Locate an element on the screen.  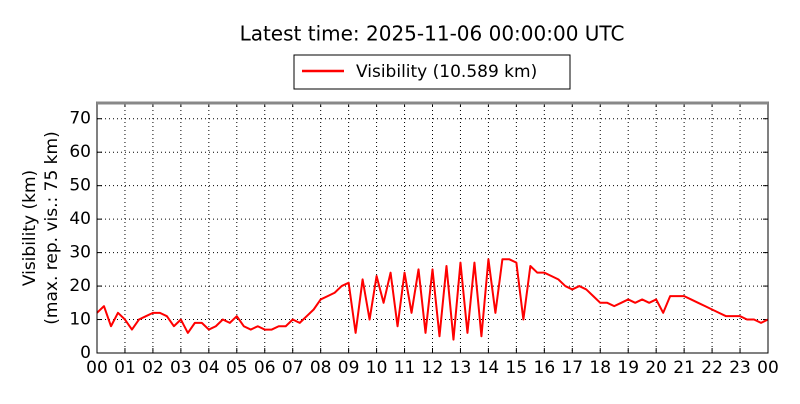
x-tick-label: 08 is located at coordinates (321, 368).